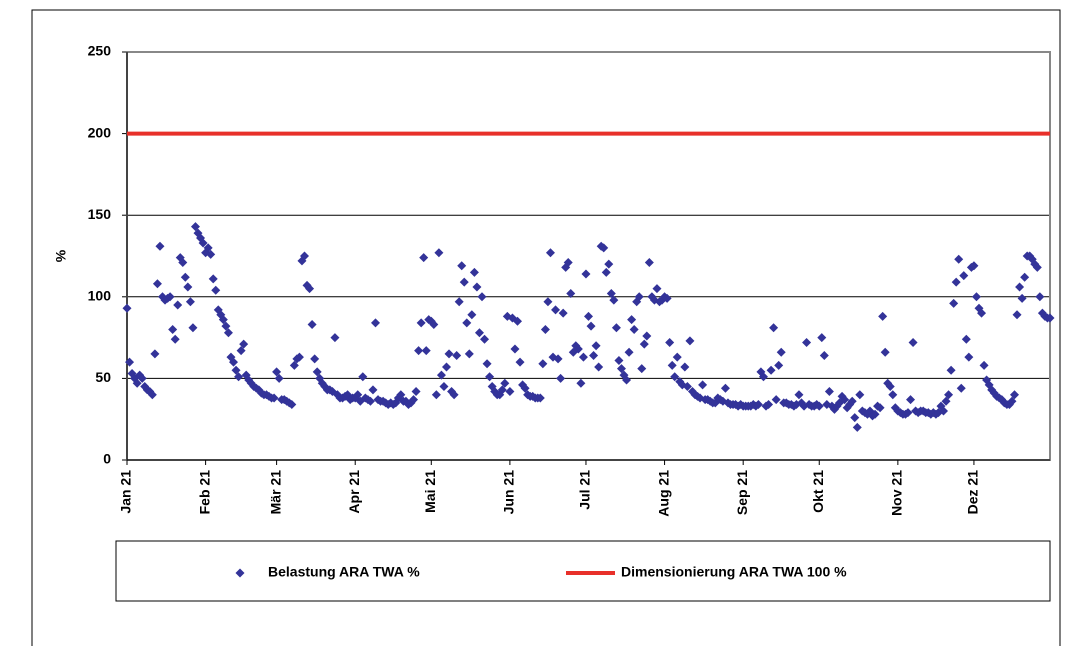 The width and height of the screenshot is (1077, 646). Describe the element at coordinates (275, 492) in the screenshot. I see `x-tick-label: Mär 21` at that location.